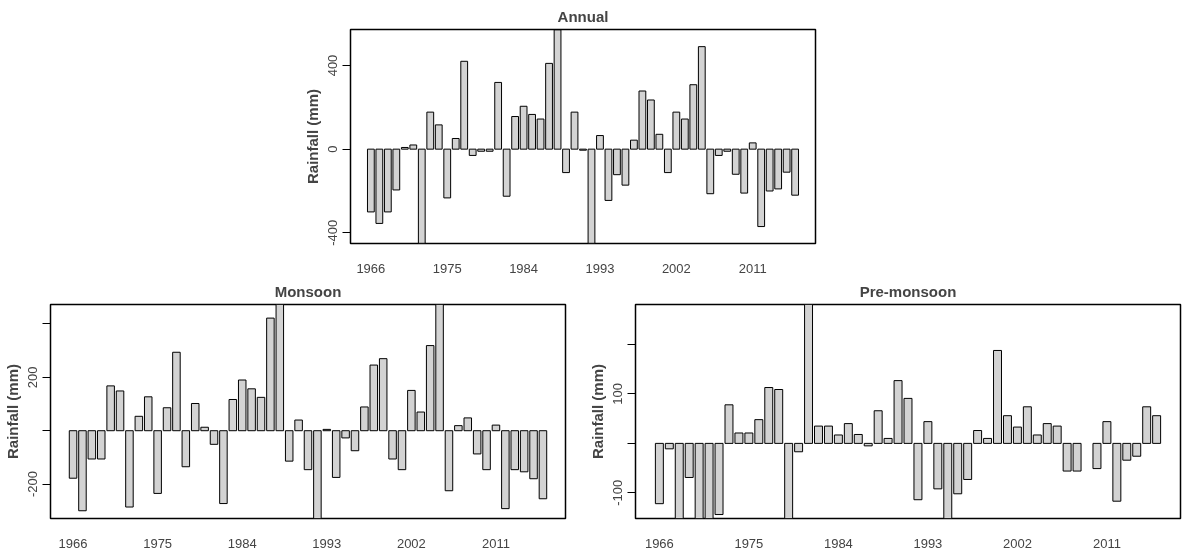  I want to click on y-tick-label: 100, so click(618, 394).